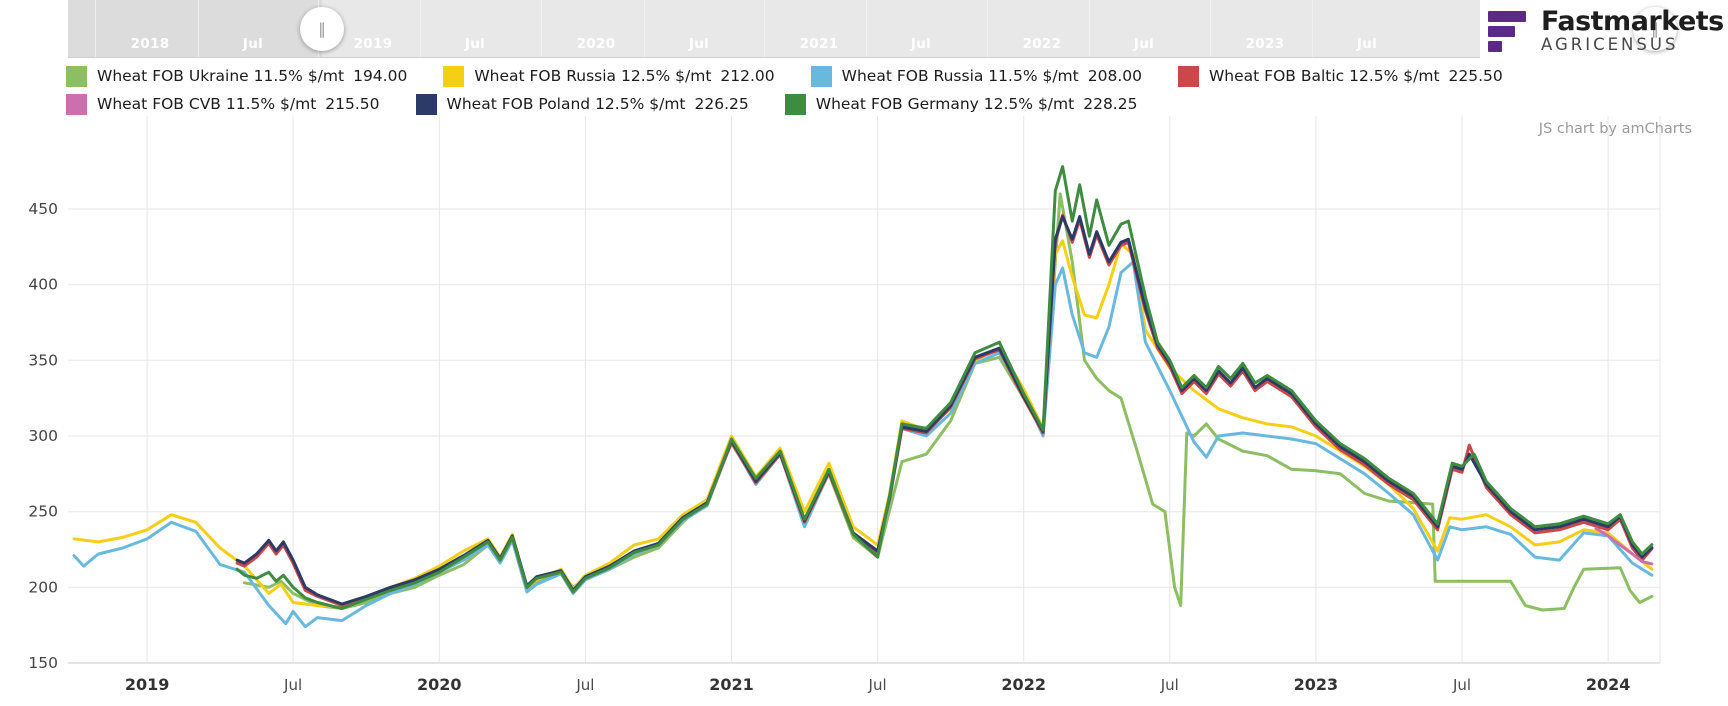 Image resolution: width=1728 pixels, height=706 pixels. What do you see at coordinates (1324, 76) in the screenshot?
I see `legend-label: Wheat FOB Baltic 12.5% $/mt` at bounding box center [1324, 76].